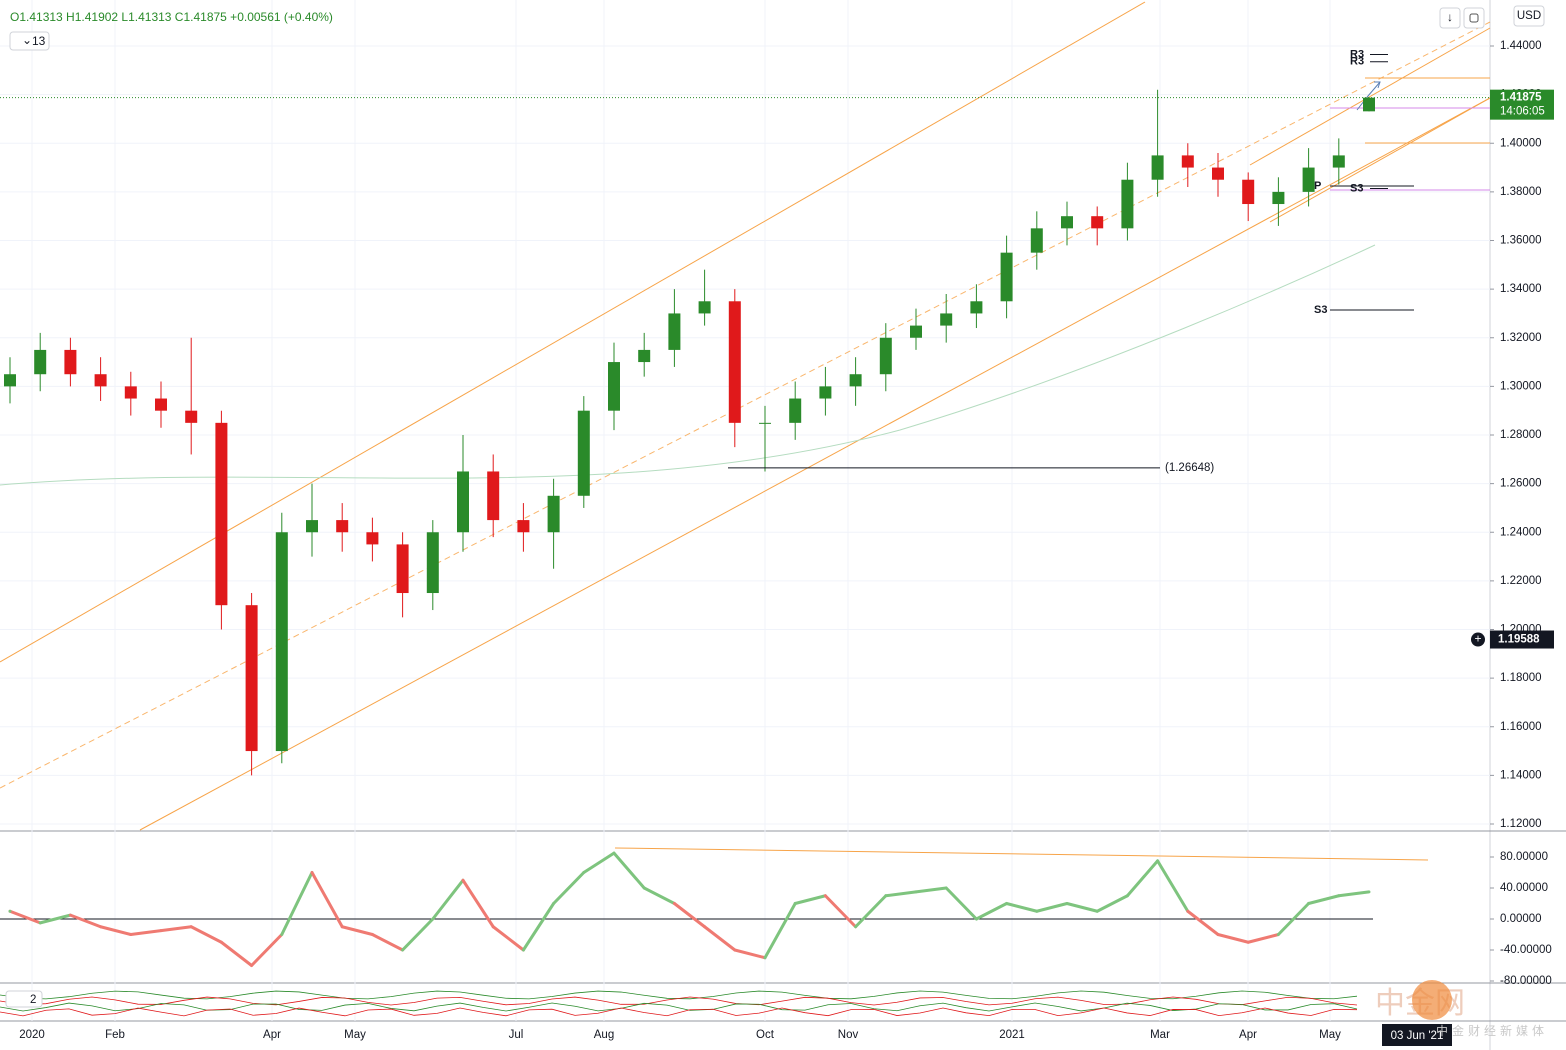 This screenshot has width=1566, height=1050. What do you see at coordinates (1377, 85) in the screenshot?
I see `arrow-head` at bounding box center [1377, 85].